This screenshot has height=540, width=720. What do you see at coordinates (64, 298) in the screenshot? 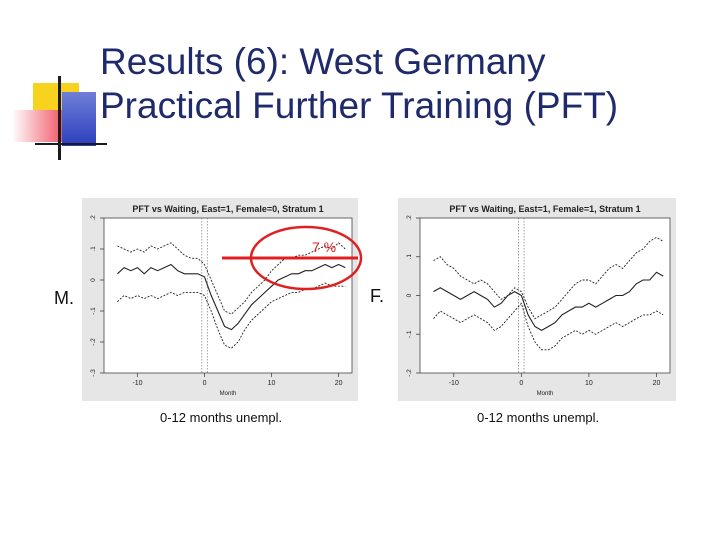
I see `label-male: M.` at bounding box center [64, 298].